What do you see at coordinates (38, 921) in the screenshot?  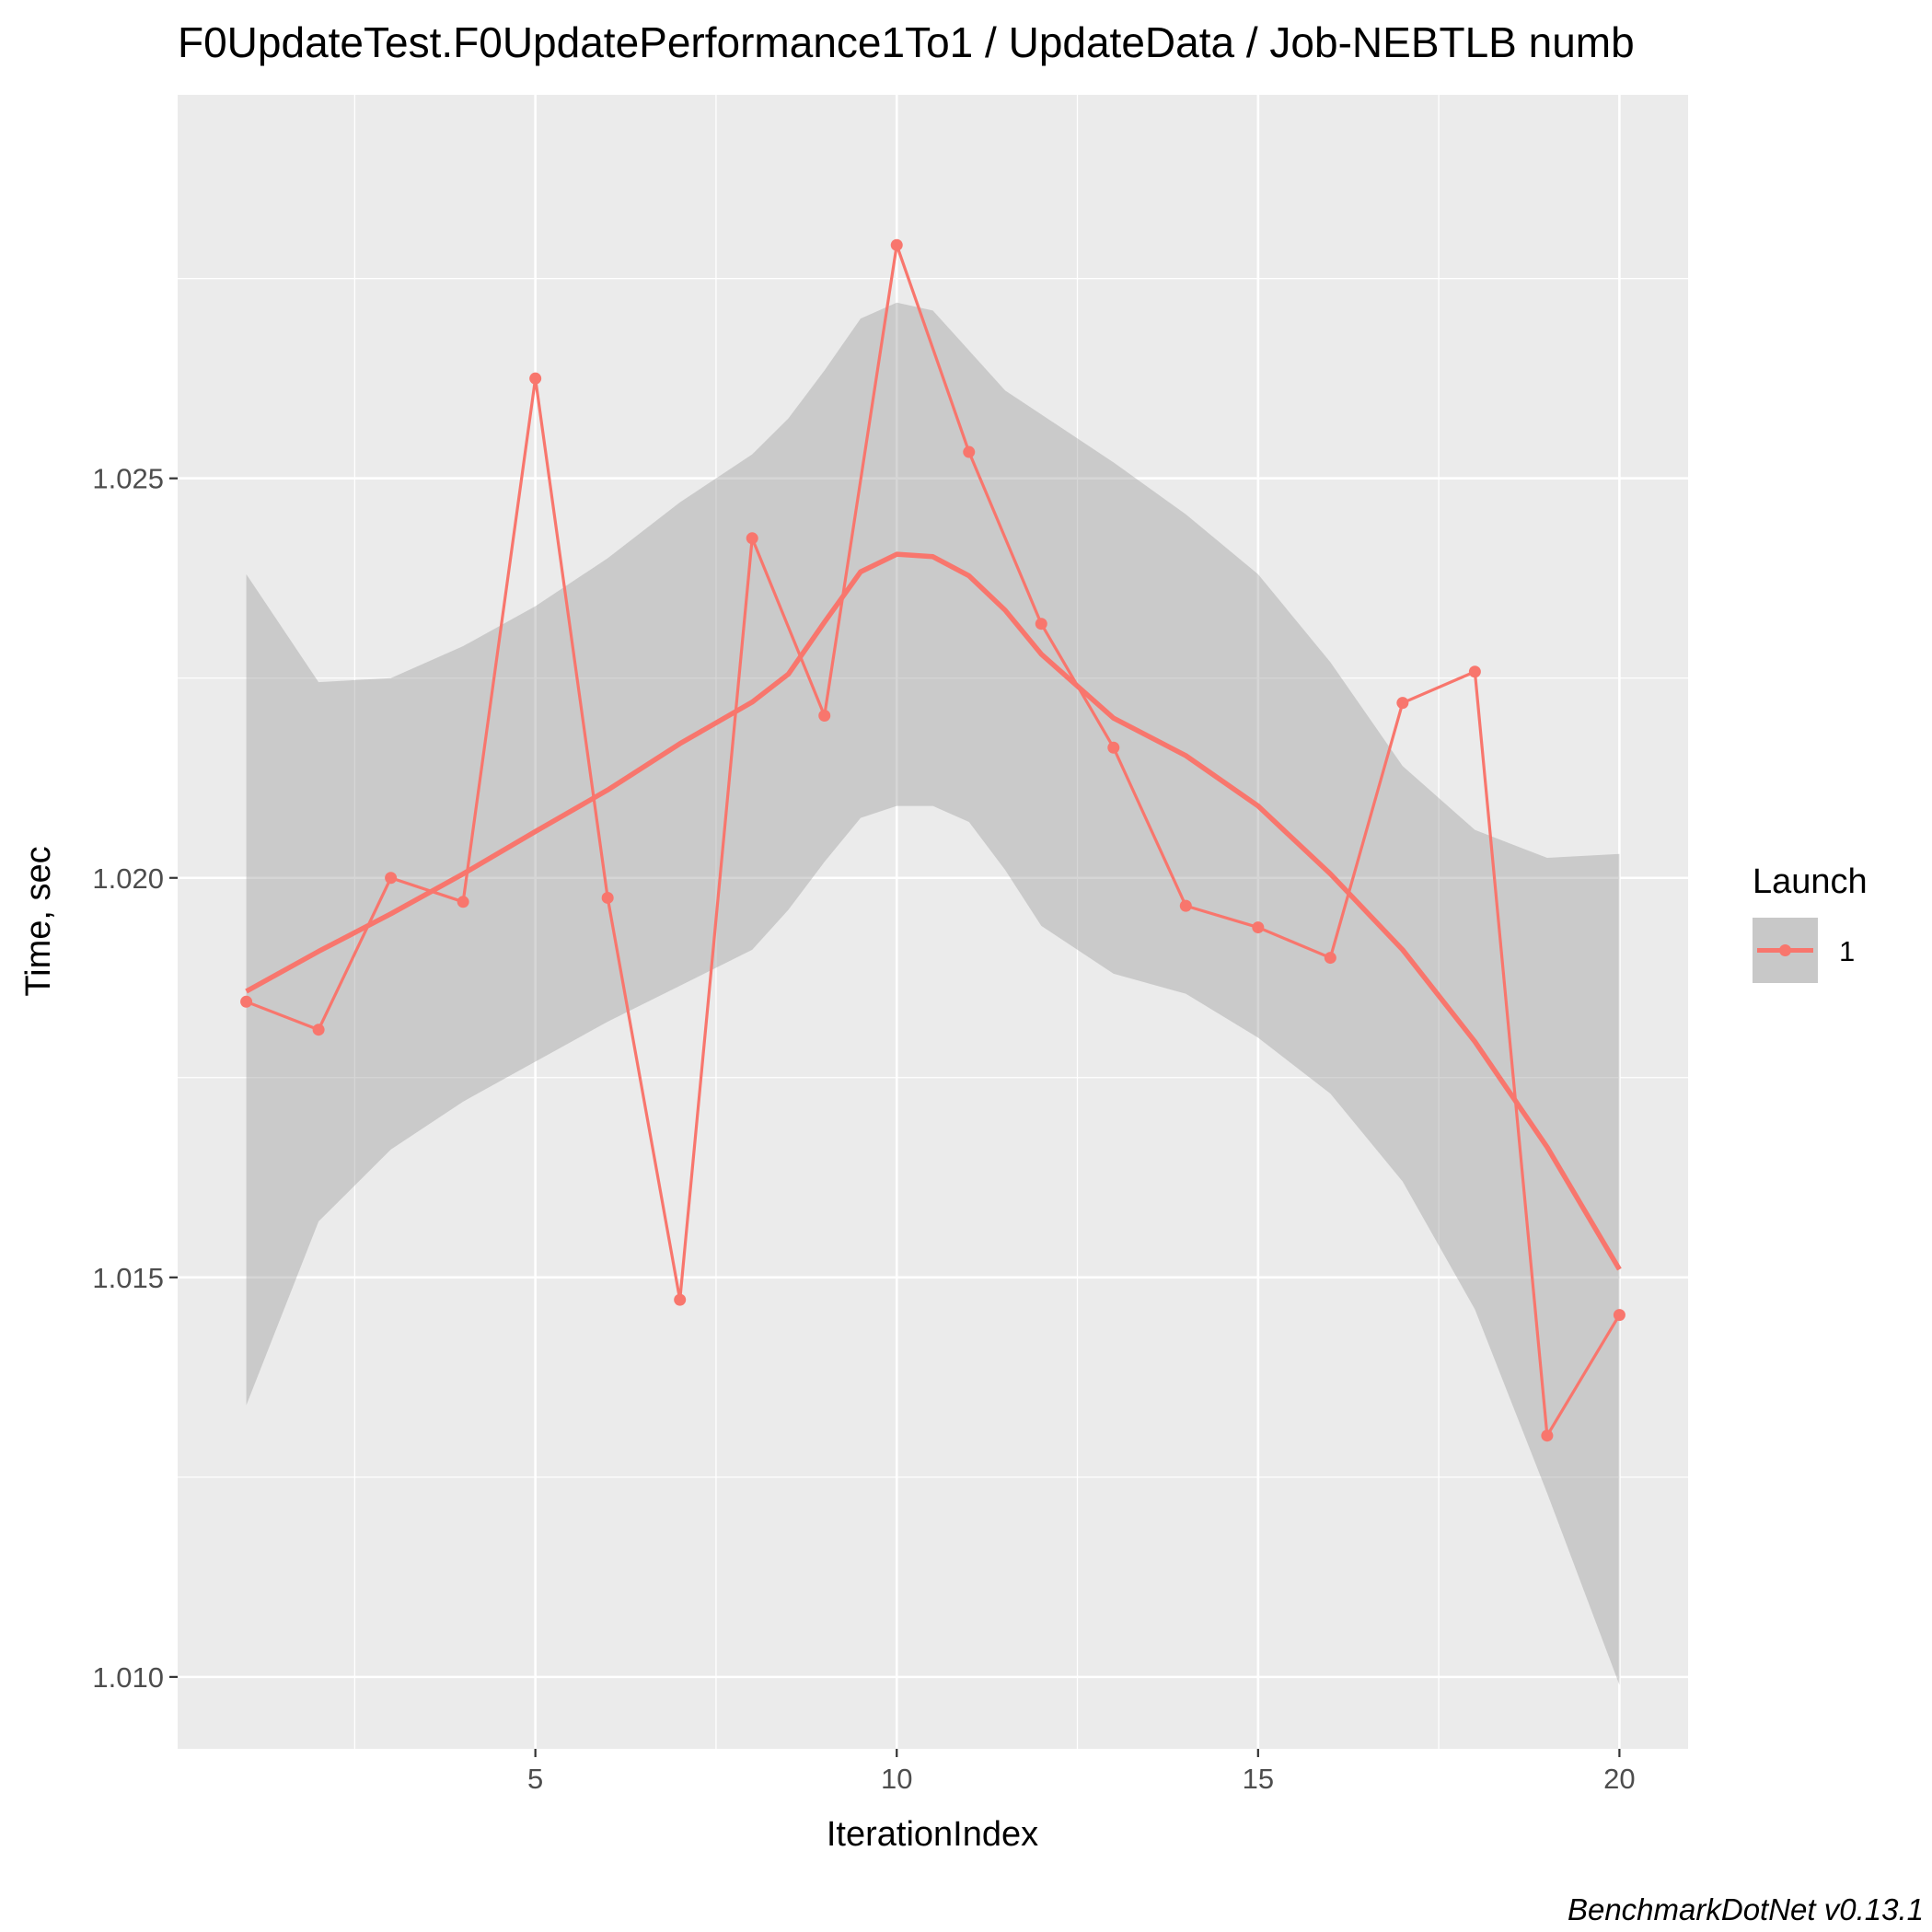 I see `y-axis-label: Time, sec` at bounding box center [38, 921].